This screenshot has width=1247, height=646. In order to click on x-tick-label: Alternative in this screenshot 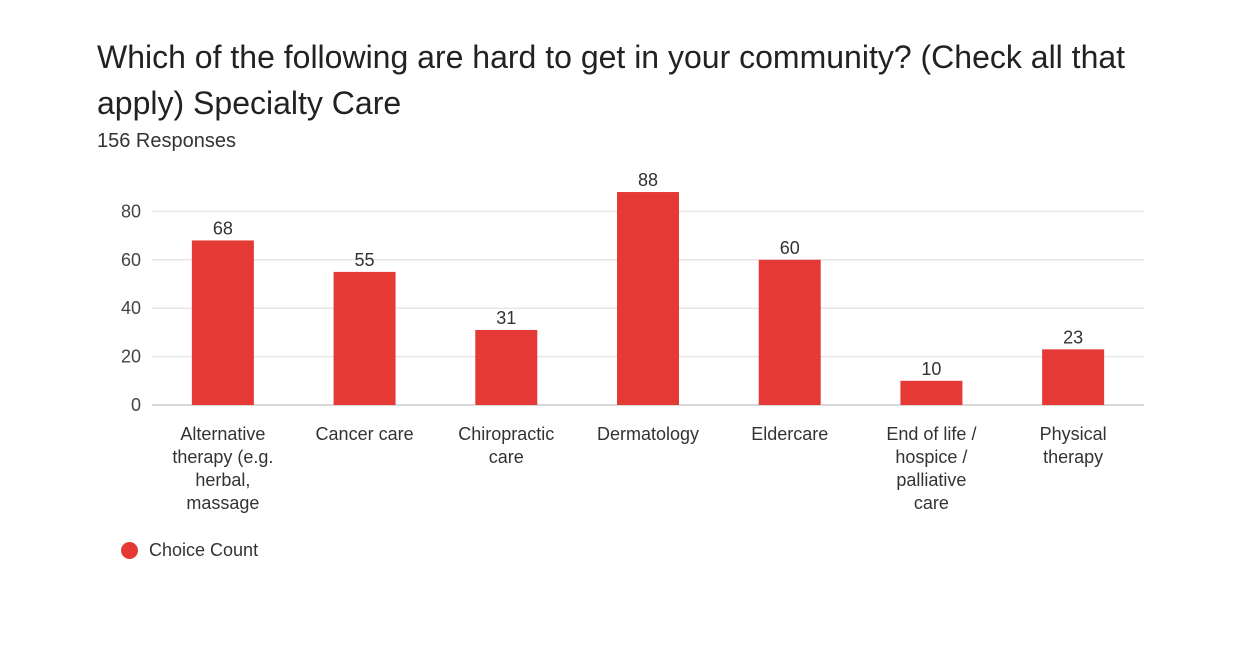, I will do `click(222, 434)`.